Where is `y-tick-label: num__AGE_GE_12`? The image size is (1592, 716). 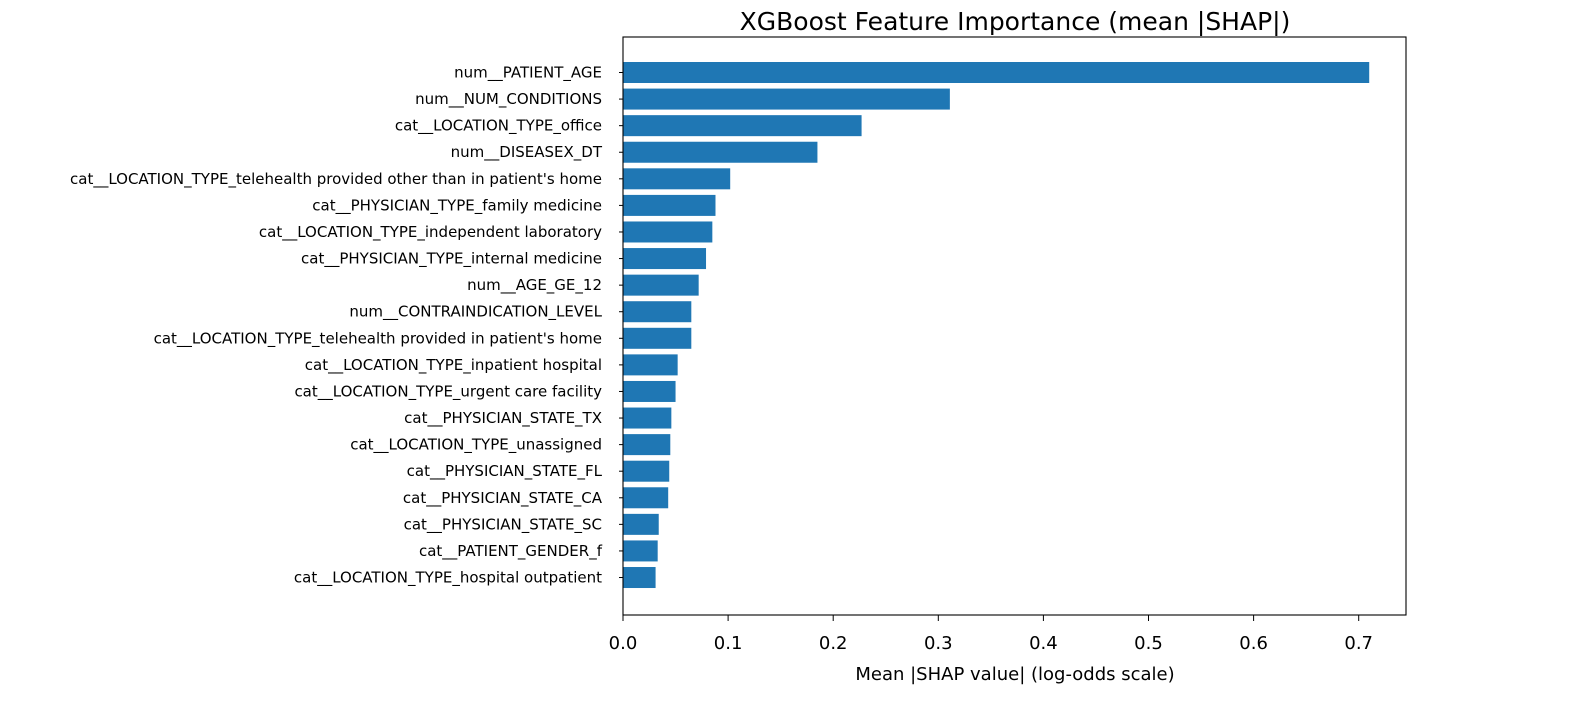
y-tick-label: num__AGE_GE_12 is located at coordinates (534, 285).